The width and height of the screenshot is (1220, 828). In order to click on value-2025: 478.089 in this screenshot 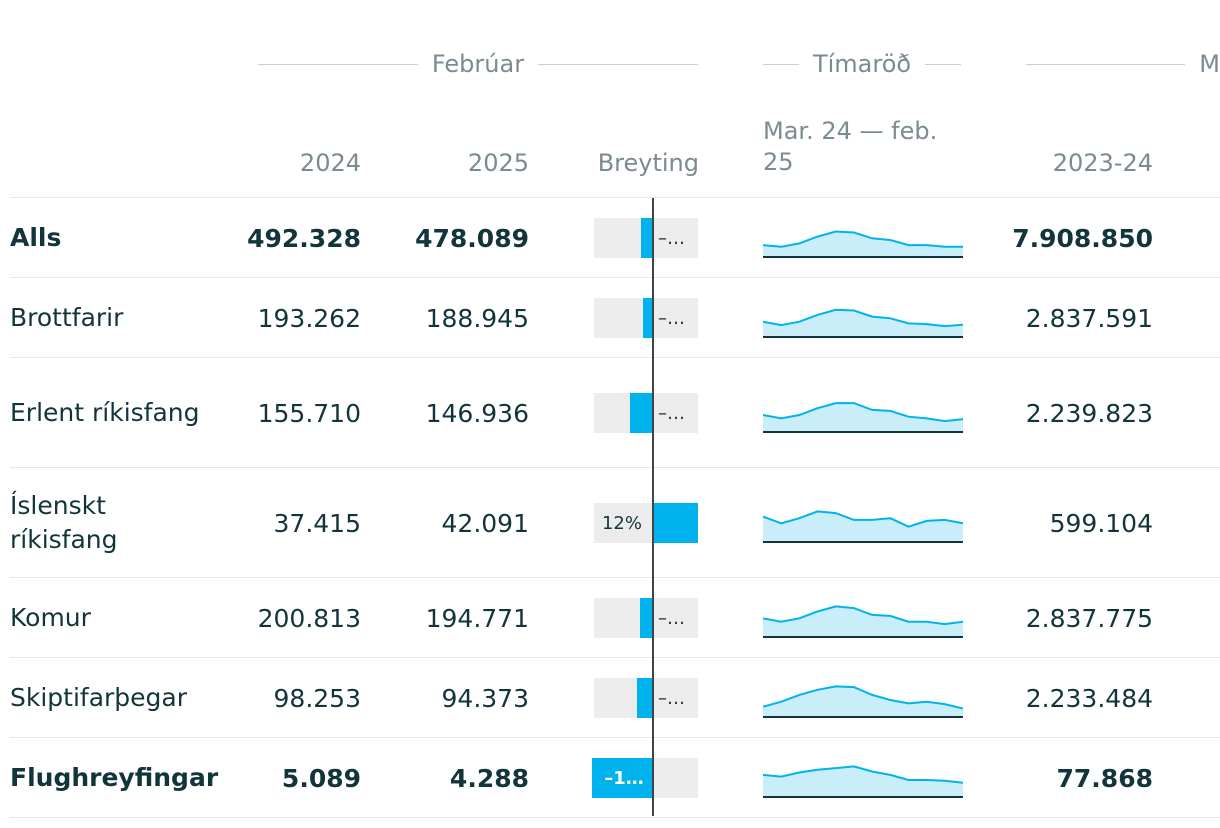, I will do `click(472, 238)`.